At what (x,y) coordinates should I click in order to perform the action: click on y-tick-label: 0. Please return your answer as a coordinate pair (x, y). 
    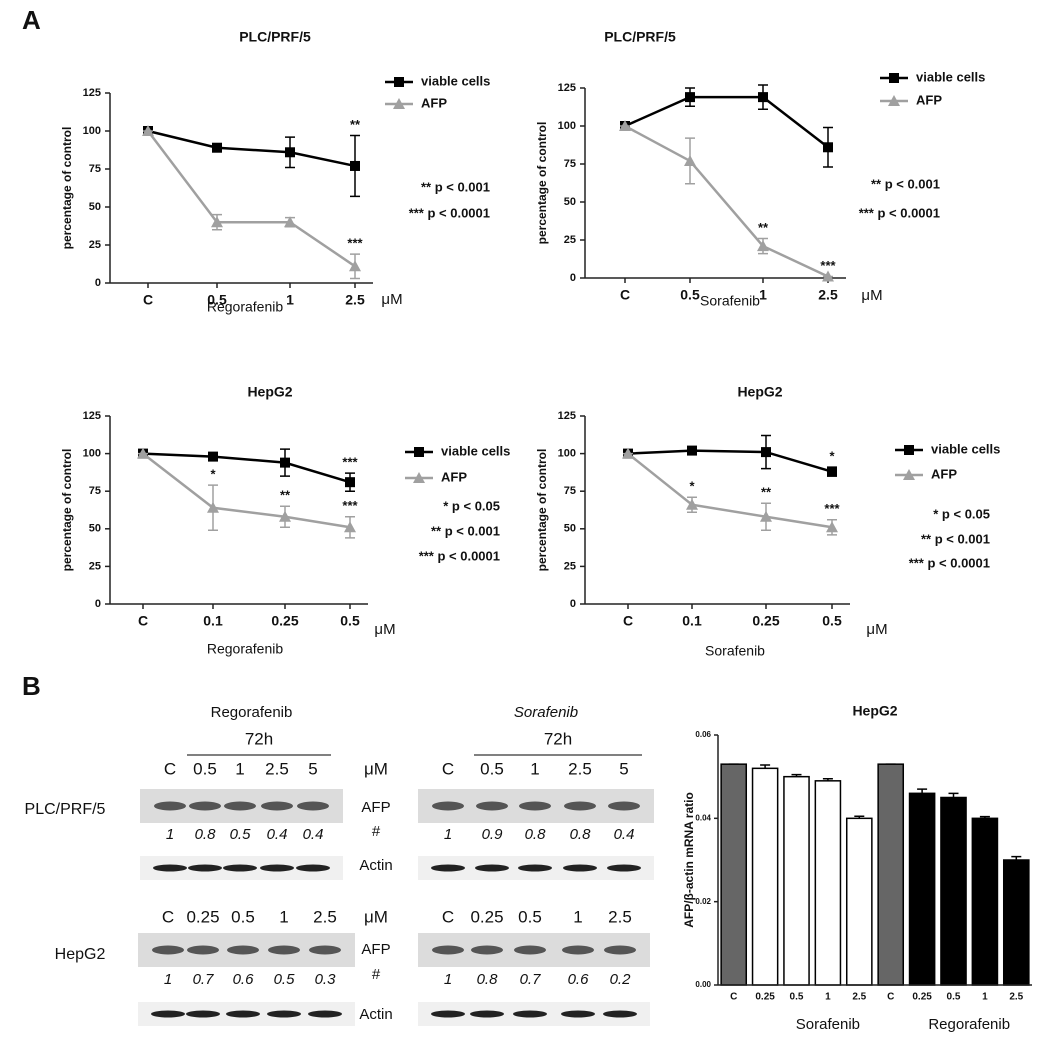
    Looking at the image, I should click on (98, 604).